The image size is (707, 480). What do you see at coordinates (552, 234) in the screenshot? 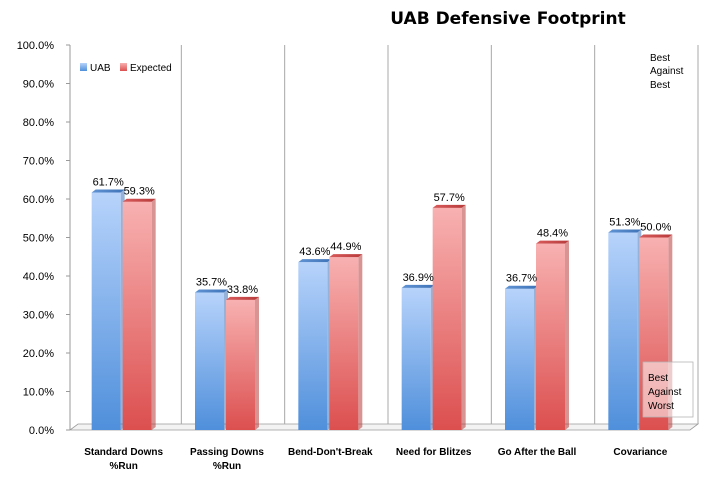
I see `data-label: 48.4%` at bounding box center [552, 234].